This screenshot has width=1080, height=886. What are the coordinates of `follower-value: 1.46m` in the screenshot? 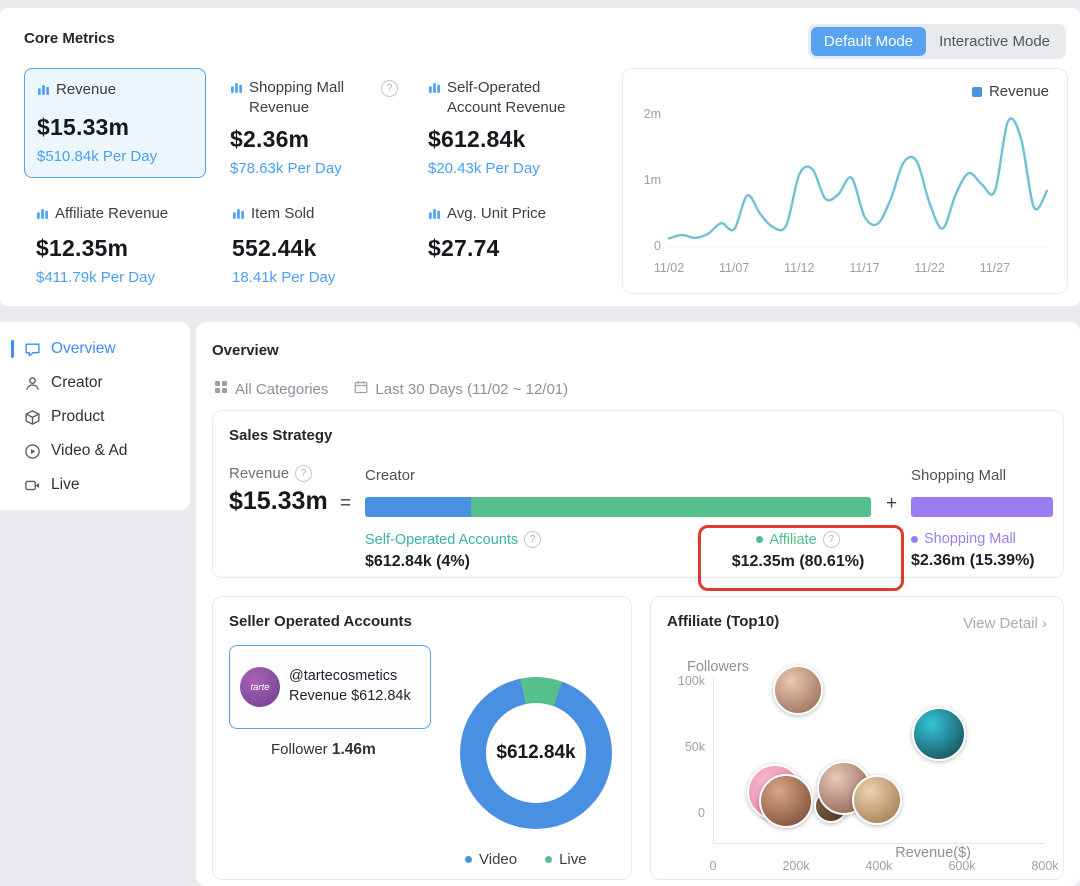 It's located at (353, 749).